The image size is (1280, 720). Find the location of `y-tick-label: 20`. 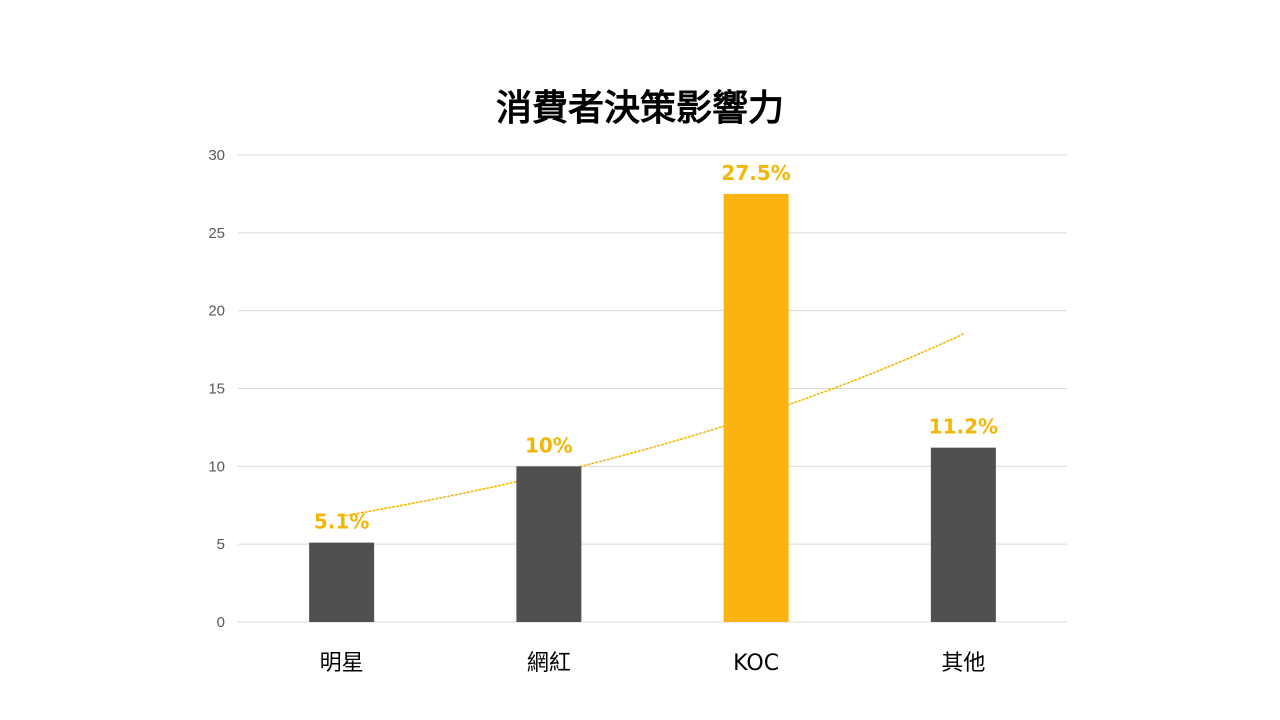

y-tick-label: 20 is located at coordinates (216, 311).